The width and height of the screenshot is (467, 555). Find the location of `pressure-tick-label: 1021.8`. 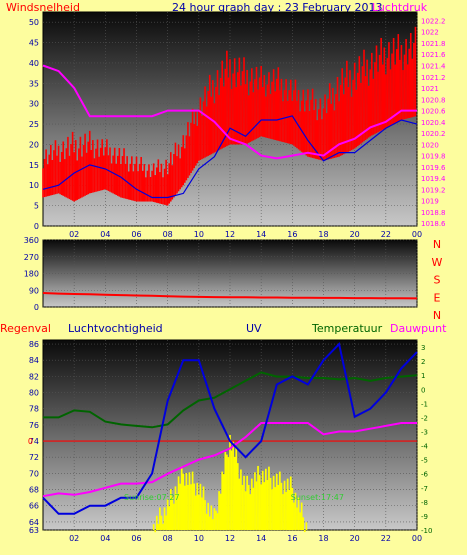

pressure-tick-label: 1021.8 is located at coordinates (433, 44).